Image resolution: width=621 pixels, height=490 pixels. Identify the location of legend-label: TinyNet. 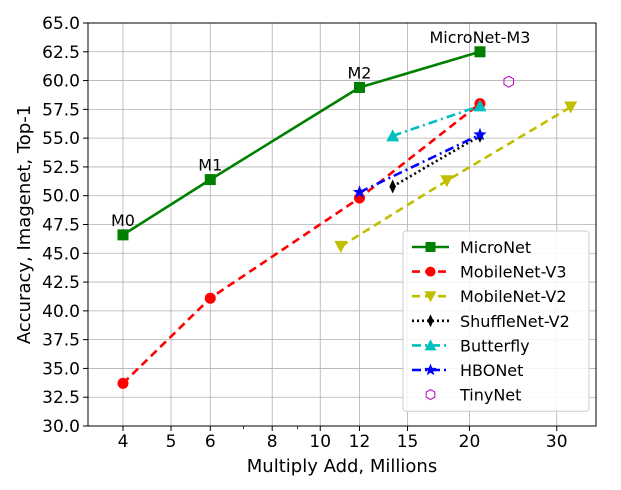
(490, 395).